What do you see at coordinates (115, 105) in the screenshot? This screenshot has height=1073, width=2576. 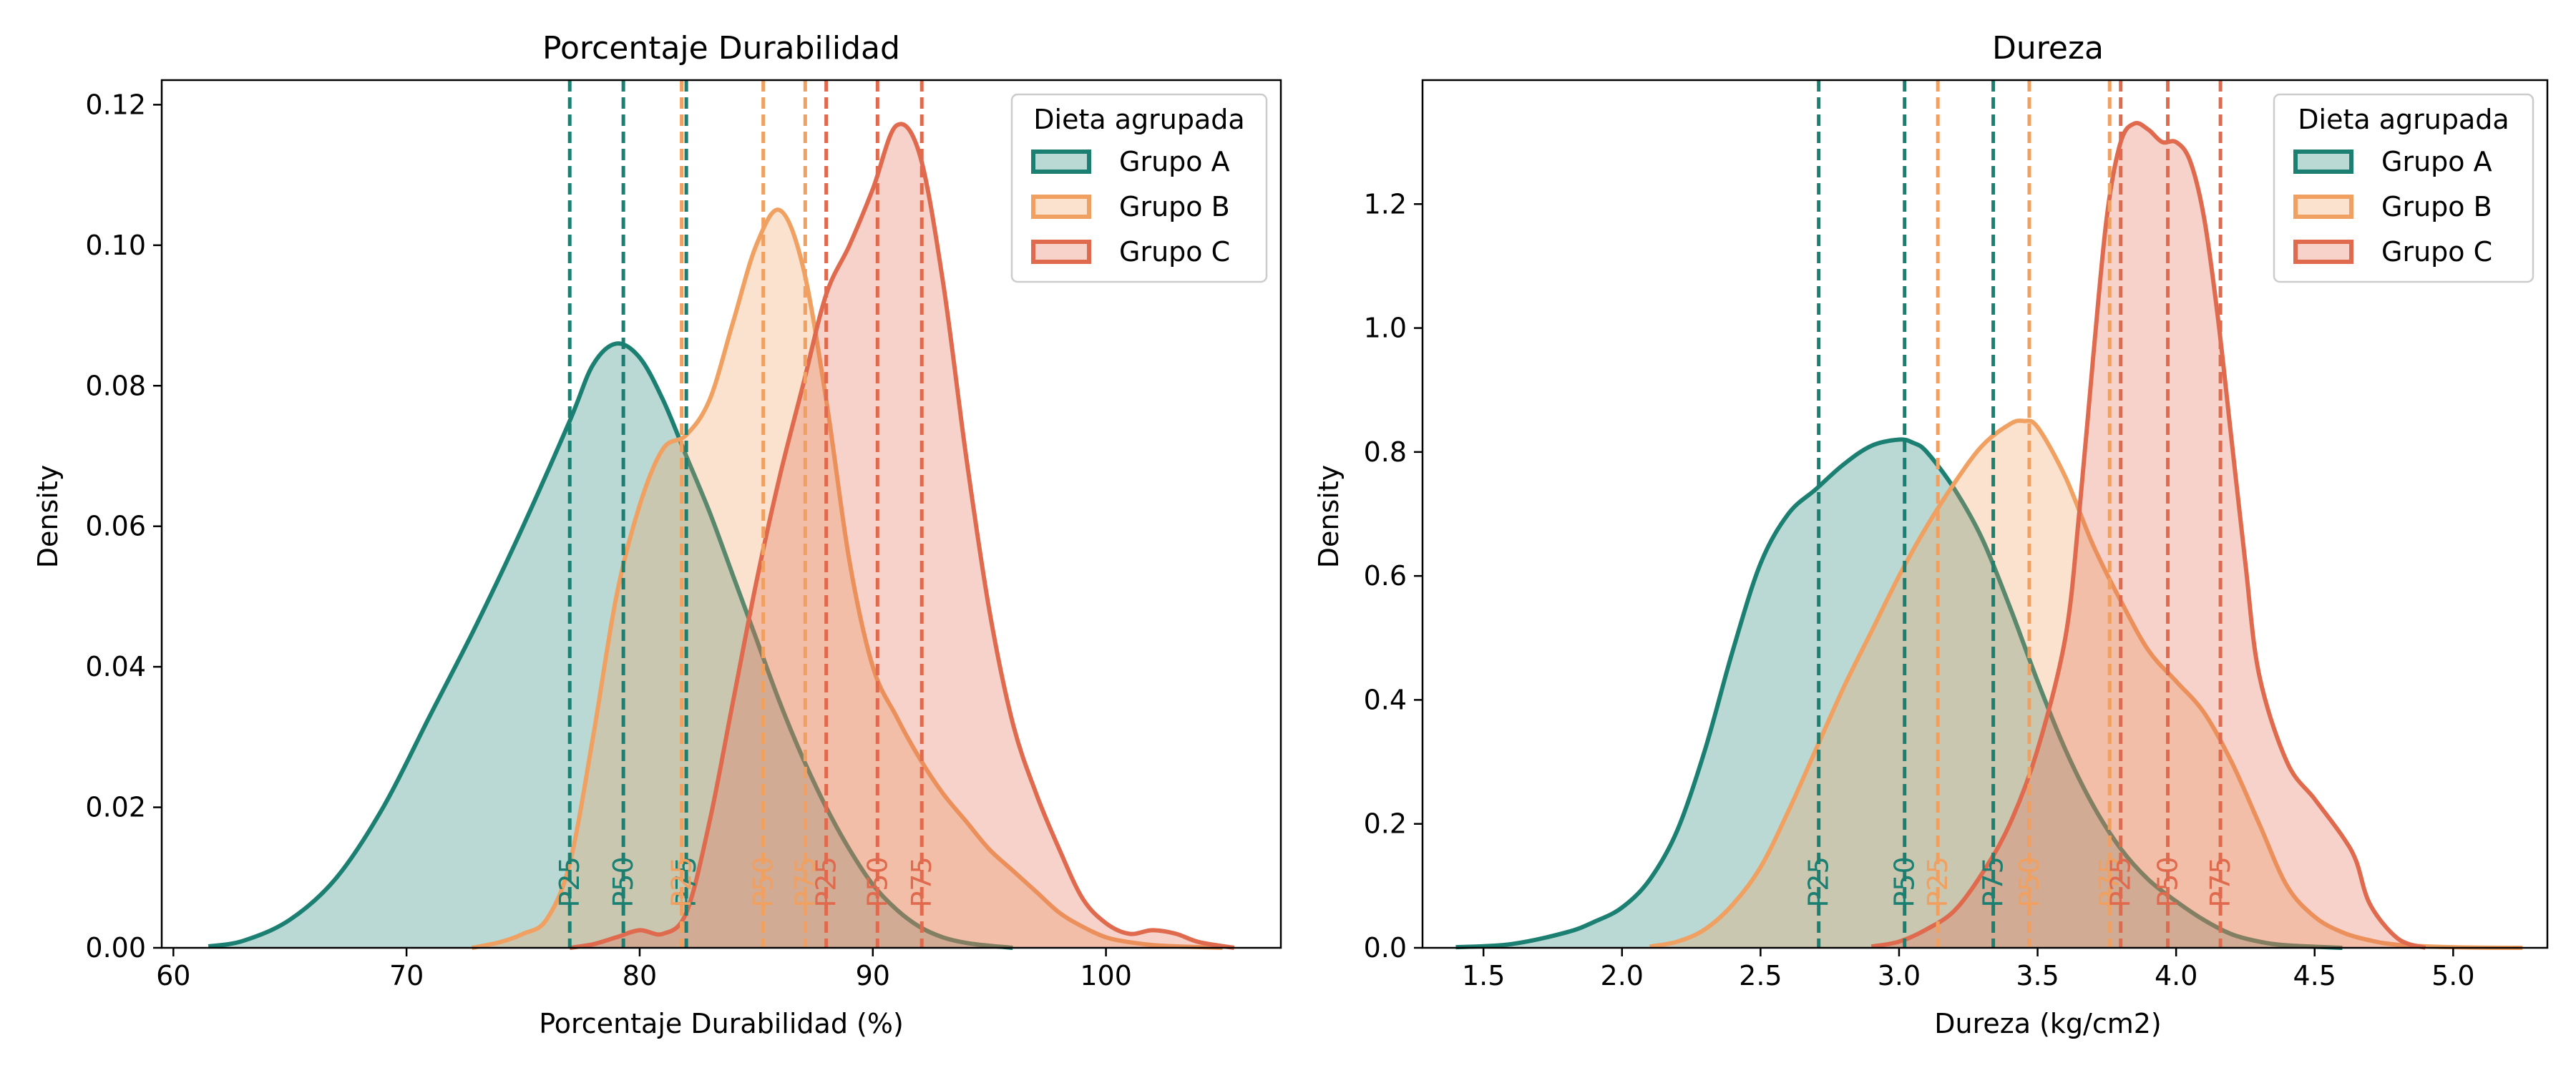 I see `y-tick-label: 0.12` at bounding box center [115, 105].